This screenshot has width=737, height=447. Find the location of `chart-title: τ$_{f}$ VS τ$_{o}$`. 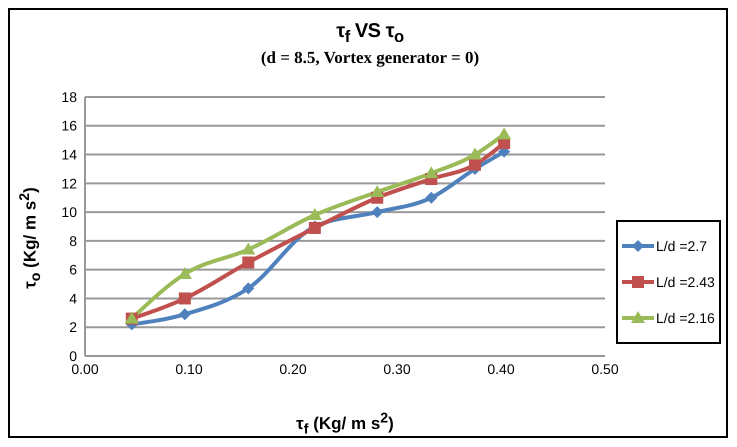

chart-title: τ$_{f}$ VS τ$_{o}$ is located at coordinates (370, 33).